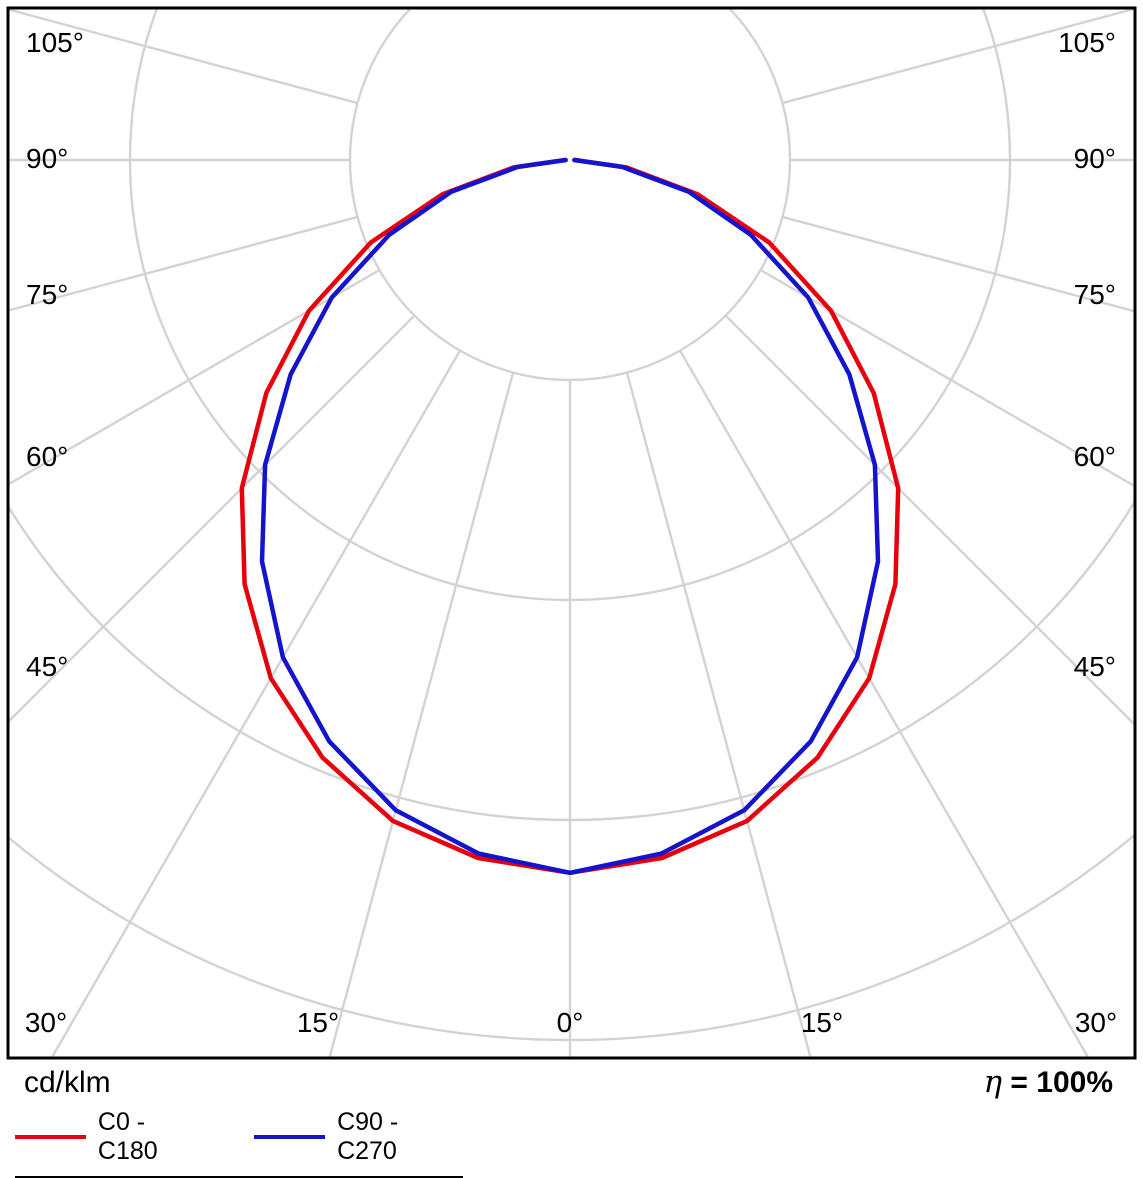 The height and width of the screenshot is (1178, 1143). I want to click on legend-label-c0-c180: C0 - C180, so click(127, 1136).